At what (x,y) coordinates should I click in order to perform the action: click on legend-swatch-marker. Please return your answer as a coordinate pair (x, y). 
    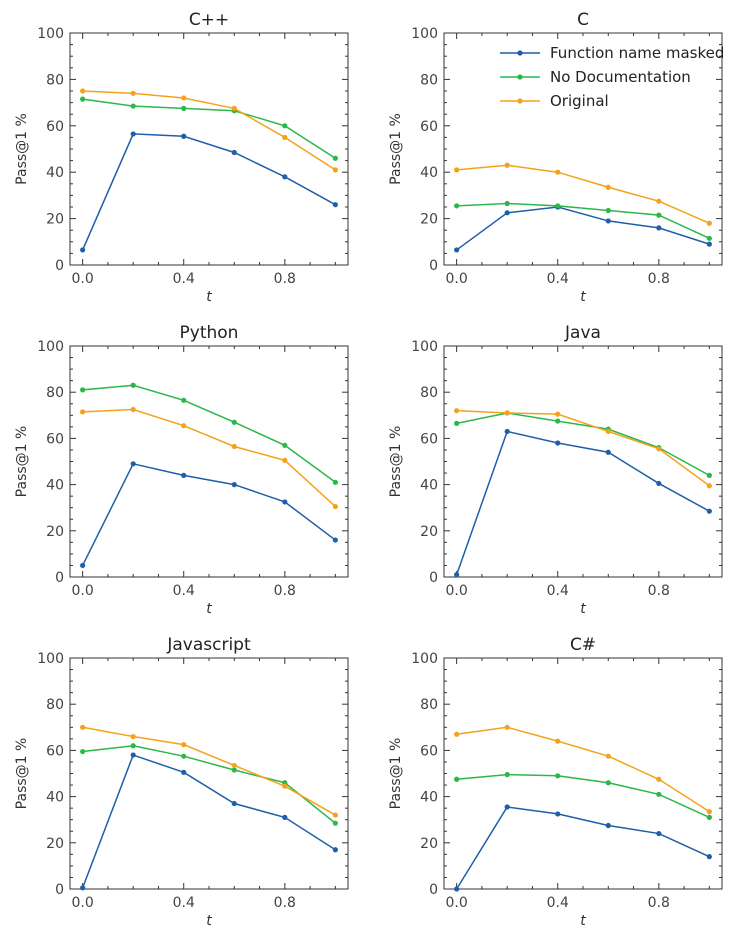
    Looking at the image, I should click on (520, 77).